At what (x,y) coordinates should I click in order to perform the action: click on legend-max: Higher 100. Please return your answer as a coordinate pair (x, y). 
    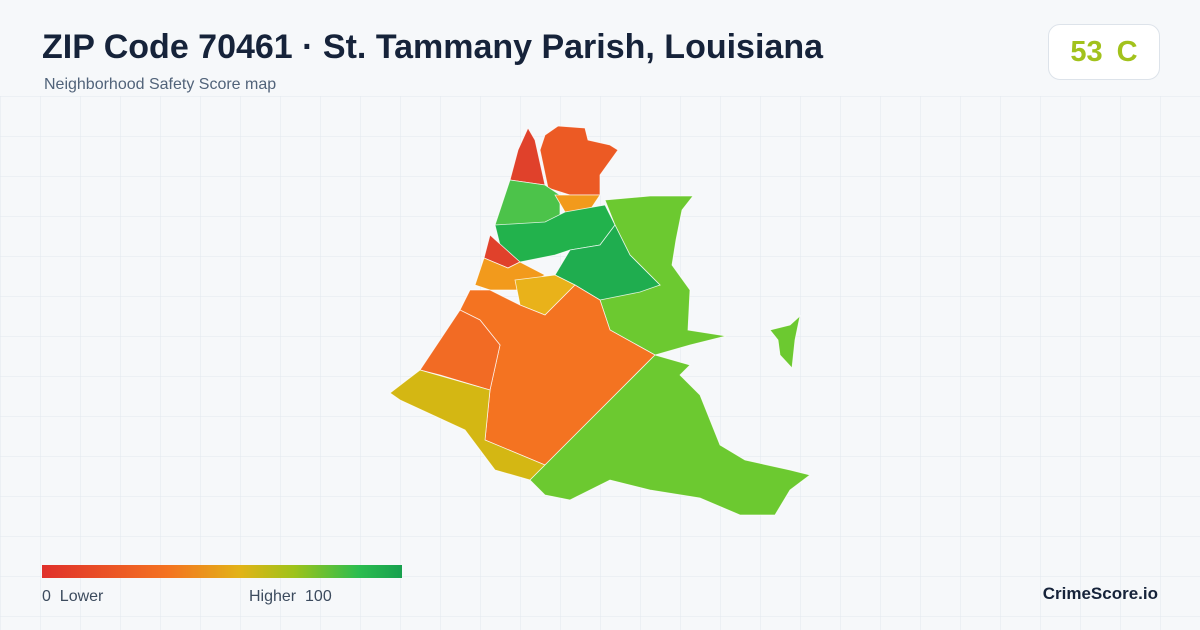
    Looking at the image, I should click on (290, 597).